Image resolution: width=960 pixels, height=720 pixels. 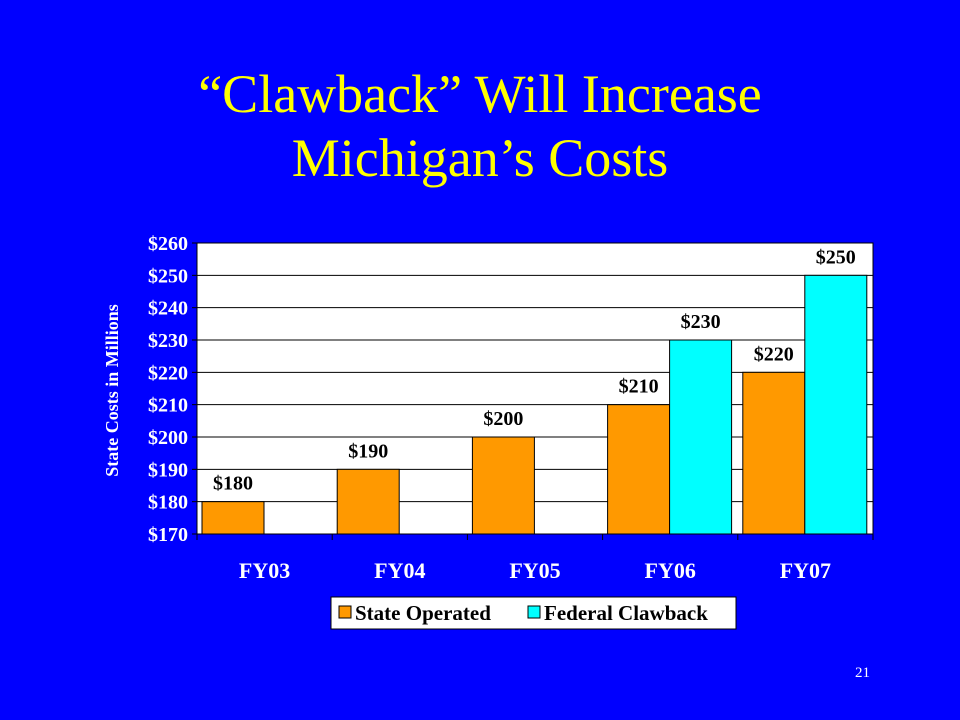 I want to click on y-tick-label: $180, so click(x=168, y=503).